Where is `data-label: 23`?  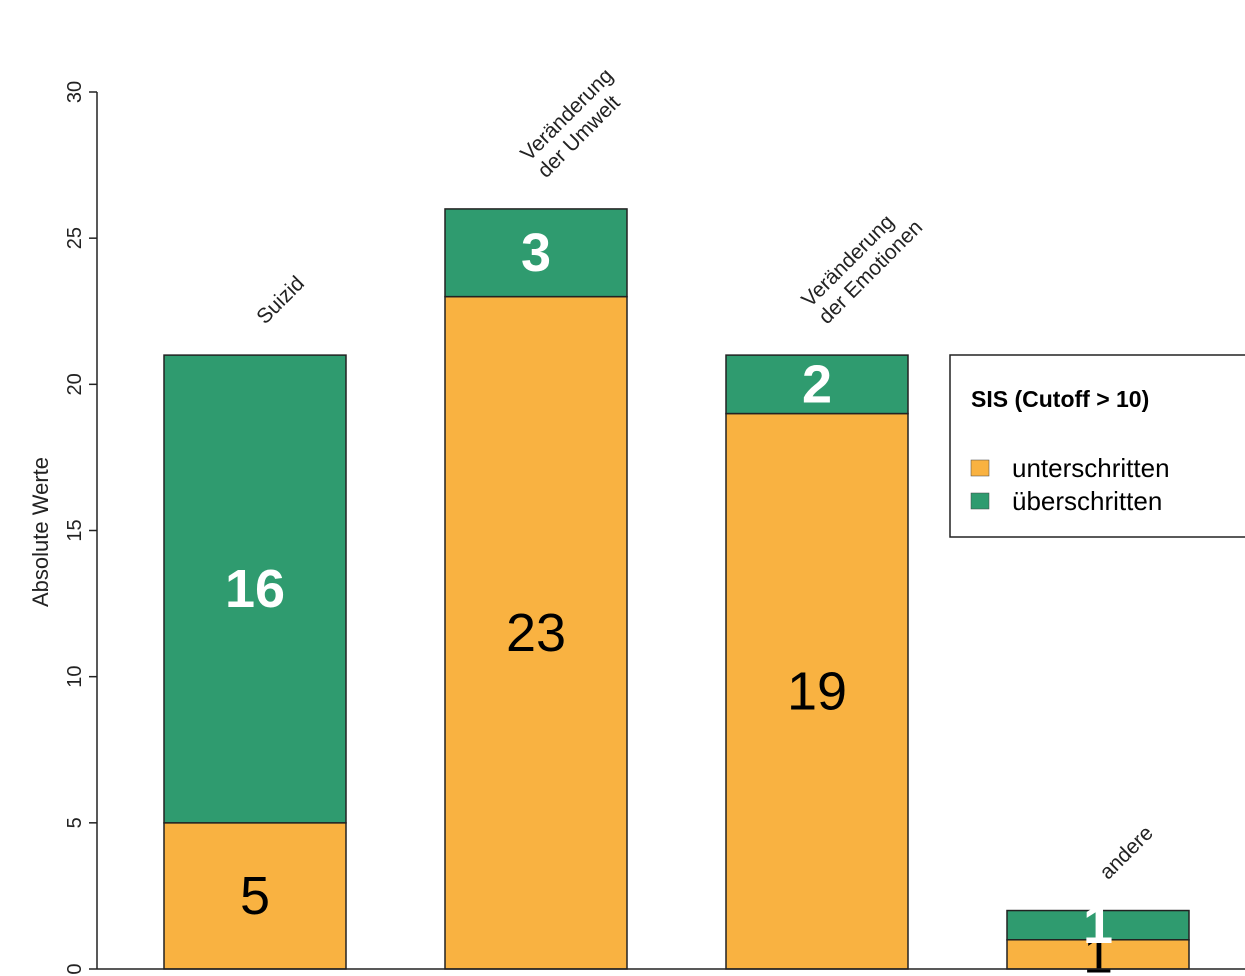
data-label: 23 is located at coordinates (536, 633).